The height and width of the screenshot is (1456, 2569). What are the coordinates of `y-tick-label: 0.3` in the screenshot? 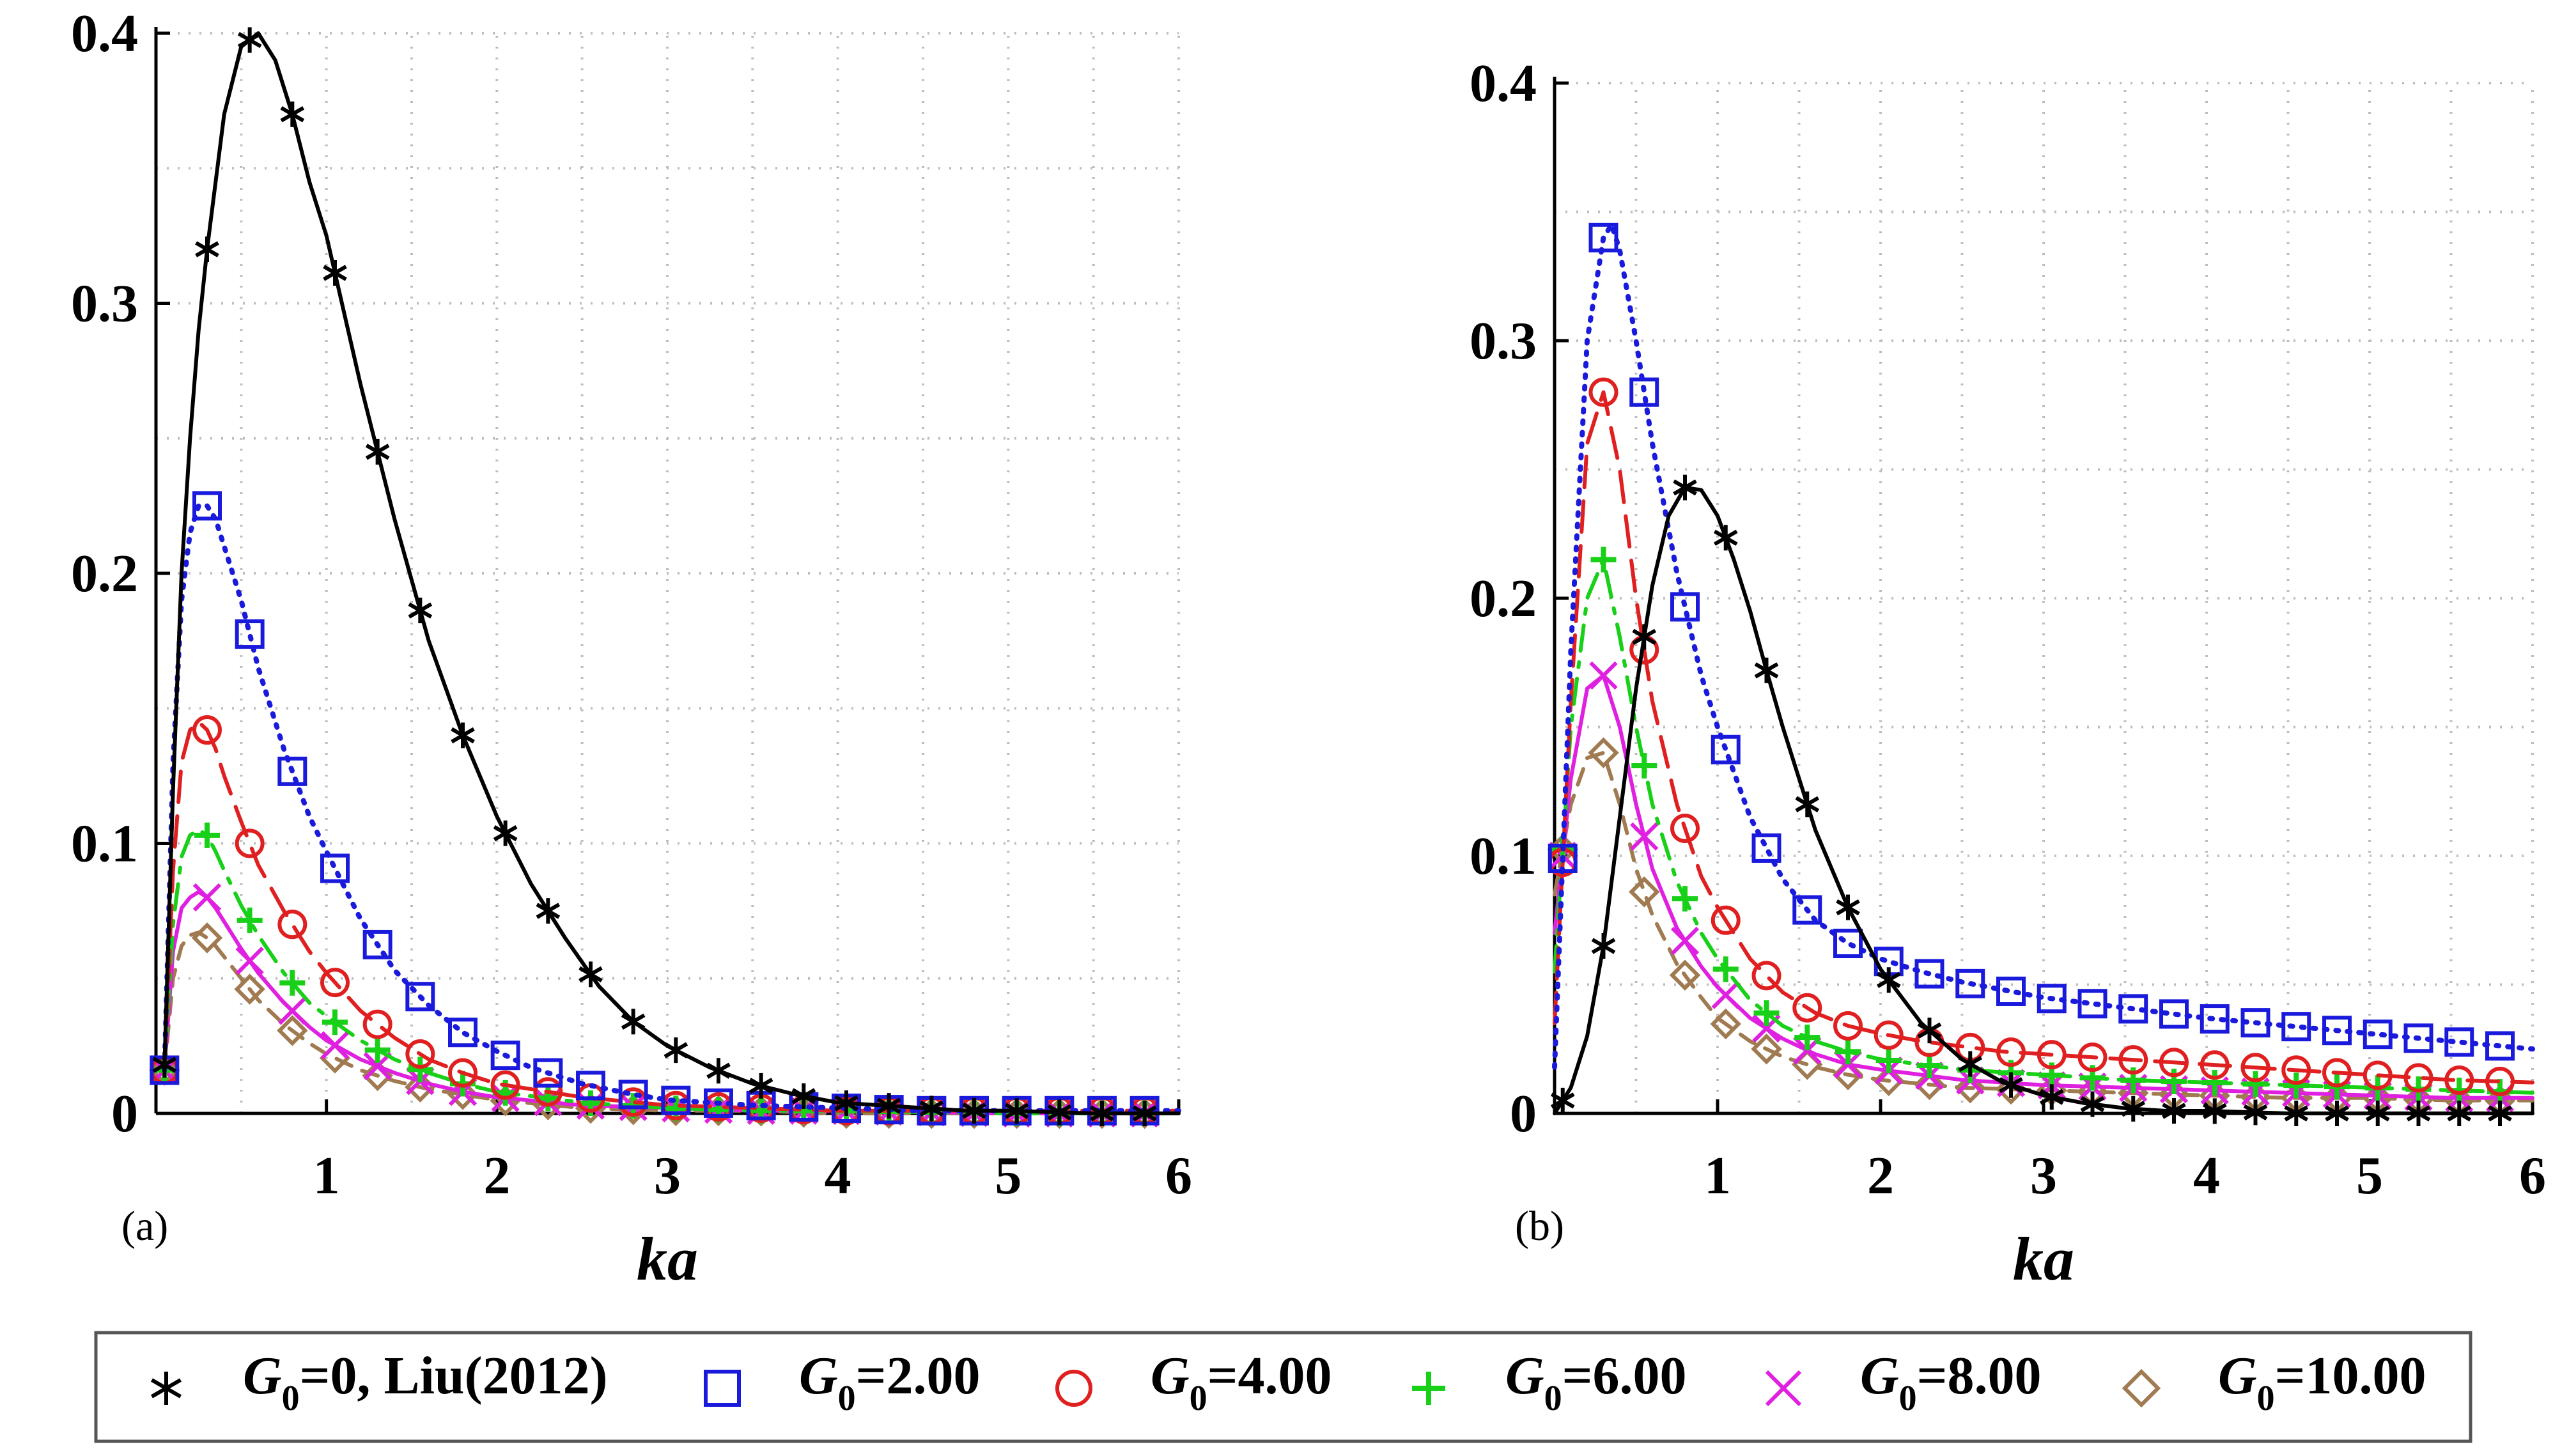 It's located at (1503, 341).